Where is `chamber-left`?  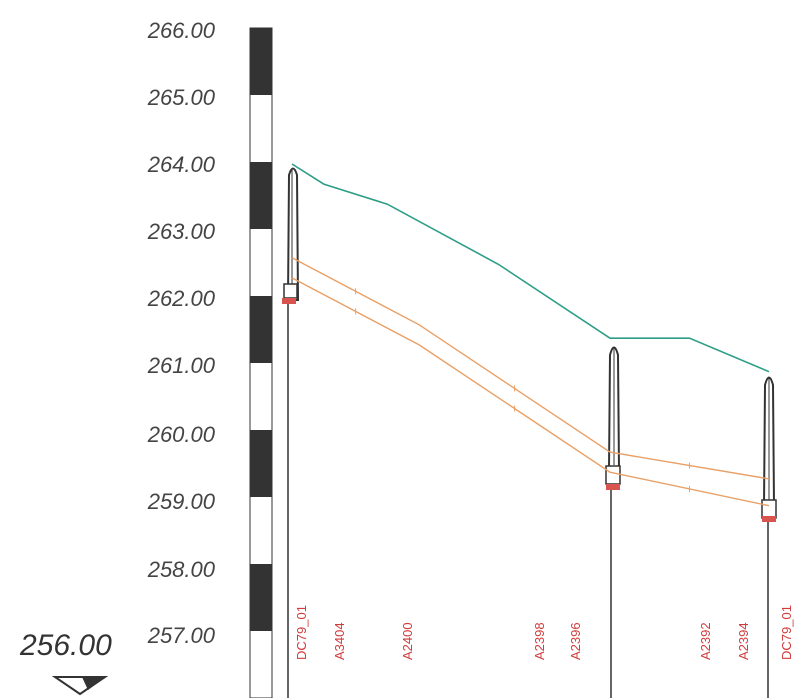
chamber-left is located at coordinates (291, 432).